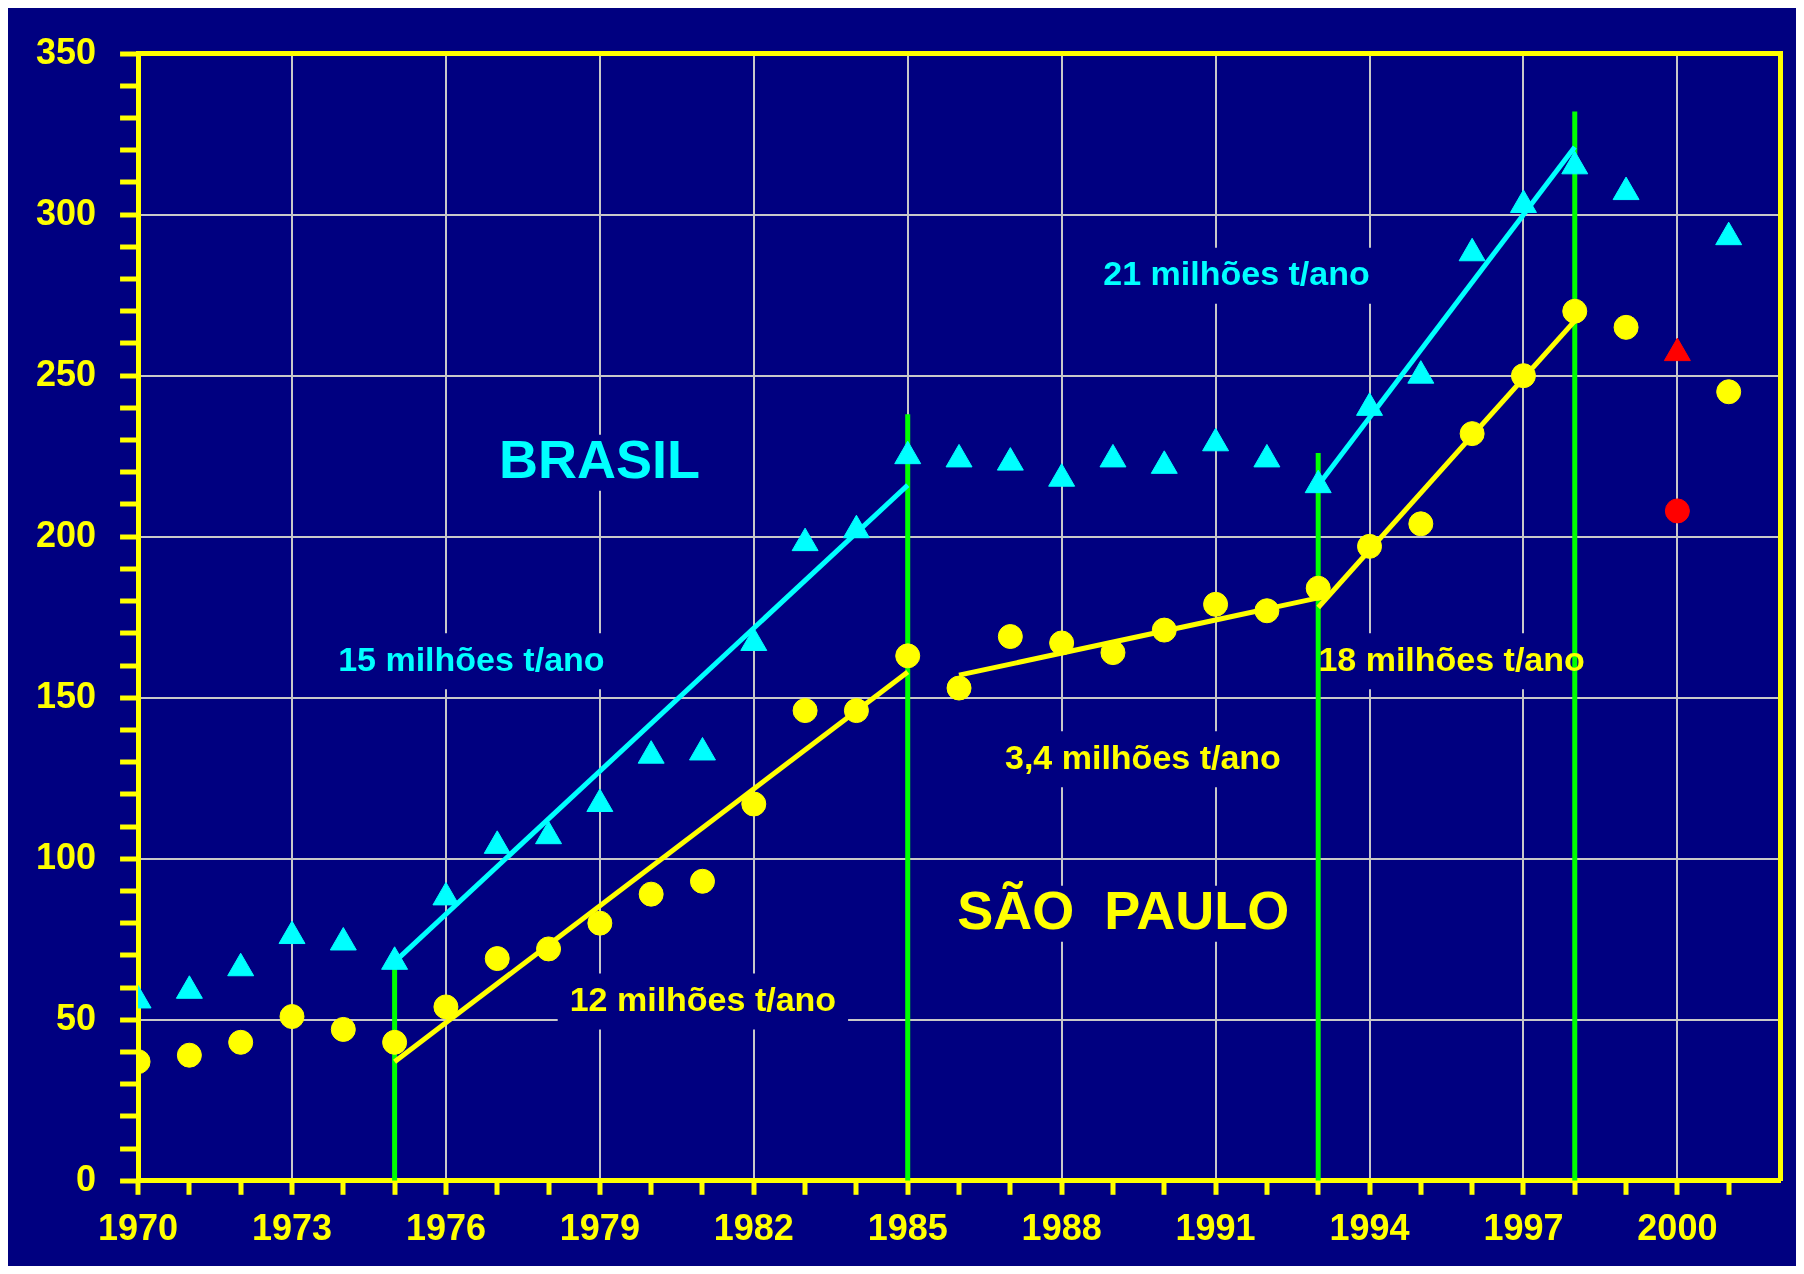 This screenshot has height=1274, width=1804. What do you see at coordinates (292, 1228) in the screenshot?
I see `x-tick-label: 1973` at bounding box center [292, 1228].